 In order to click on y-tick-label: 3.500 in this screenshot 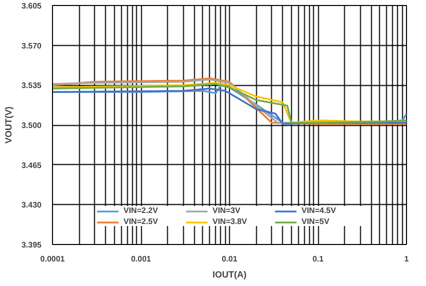, I will do `click(31, 125)`.